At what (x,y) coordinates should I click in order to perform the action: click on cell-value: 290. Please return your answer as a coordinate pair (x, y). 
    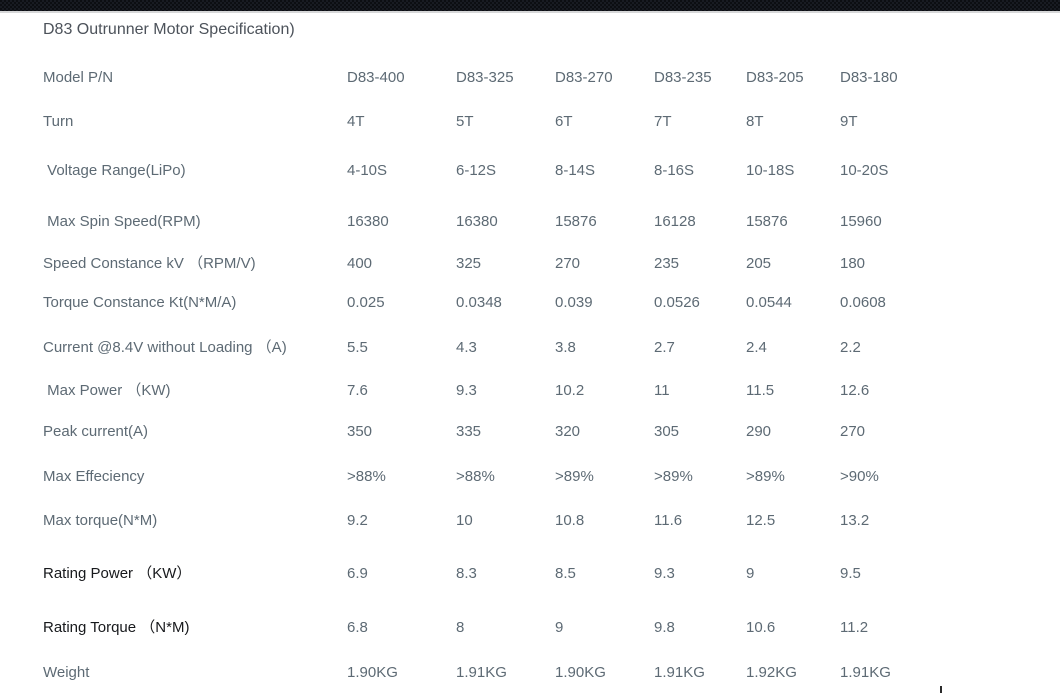
    Looking at the image, I should click on (759, 431).